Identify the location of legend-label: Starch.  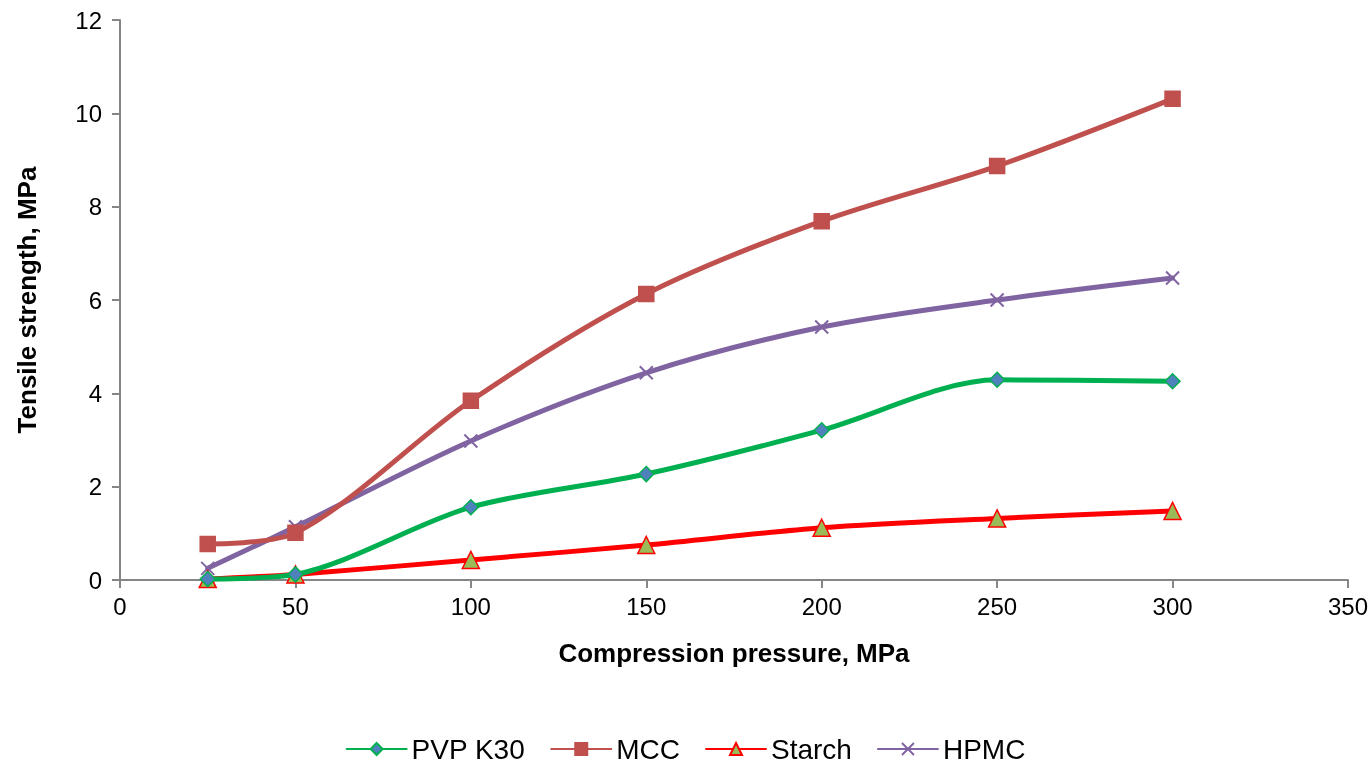
(811, 749).